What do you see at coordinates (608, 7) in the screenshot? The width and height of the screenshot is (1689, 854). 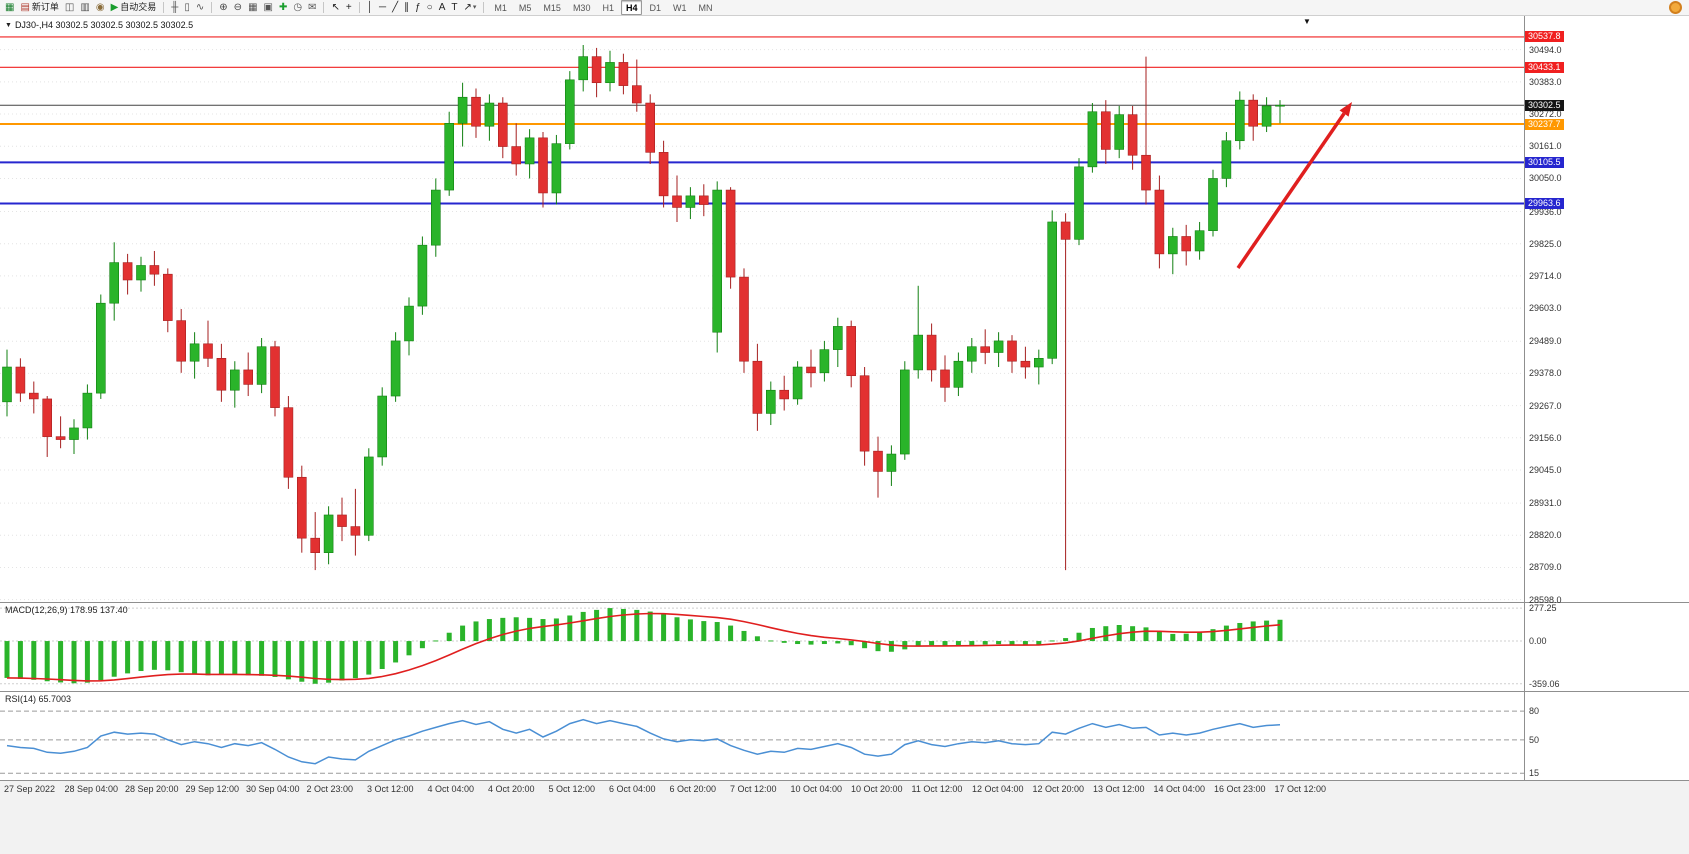 I see `timeframe-h1: H1` at bounding box center [608, 7].